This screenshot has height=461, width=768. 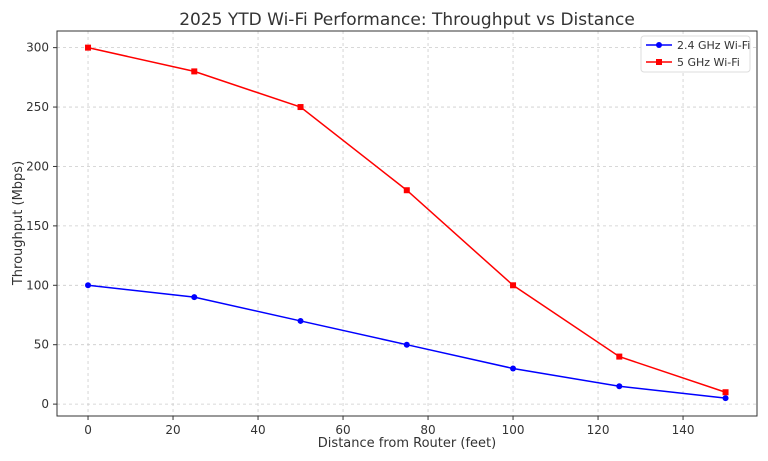 I want to click on x-tick-label: 80, so click(x=427, y=430).